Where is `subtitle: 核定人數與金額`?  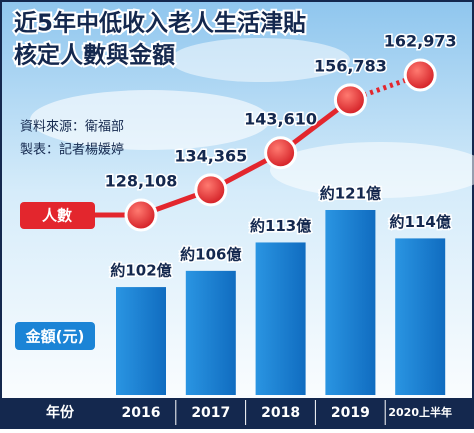 subtitle: 核定人數與金額 is located at coordinates (94, 55).